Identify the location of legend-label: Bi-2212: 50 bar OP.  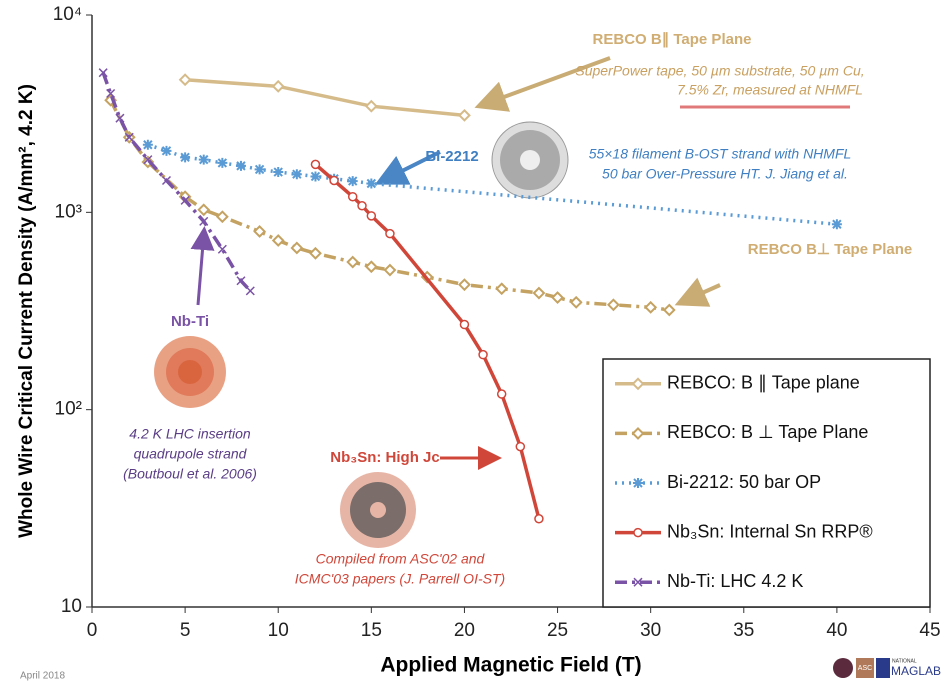
(744, 482).